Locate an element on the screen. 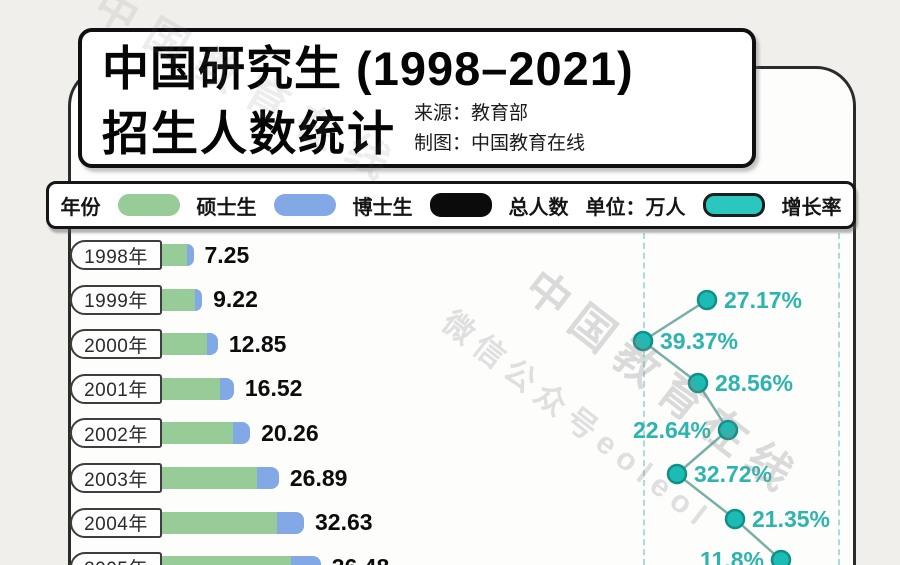 This screenshot has height=565, width=900. year-pill: 2004年 is located at coordinates (116, 522).